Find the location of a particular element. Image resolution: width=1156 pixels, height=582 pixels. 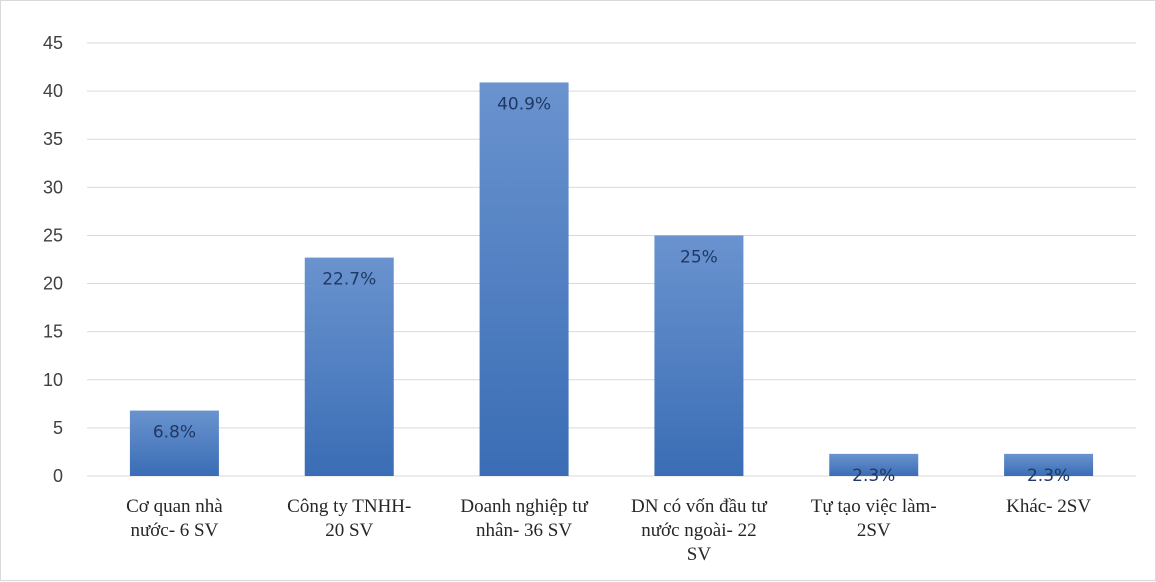

data-label: 6.8% is located at coordinates (174, 433).